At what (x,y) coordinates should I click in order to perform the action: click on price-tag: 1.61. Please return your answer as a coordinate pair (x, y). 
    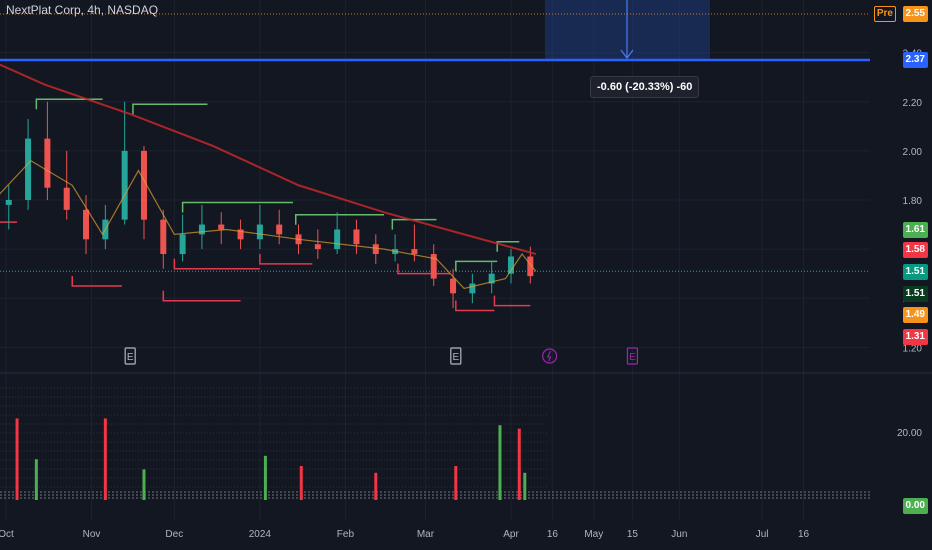
    Looking at the image, I should click on (915, 230).